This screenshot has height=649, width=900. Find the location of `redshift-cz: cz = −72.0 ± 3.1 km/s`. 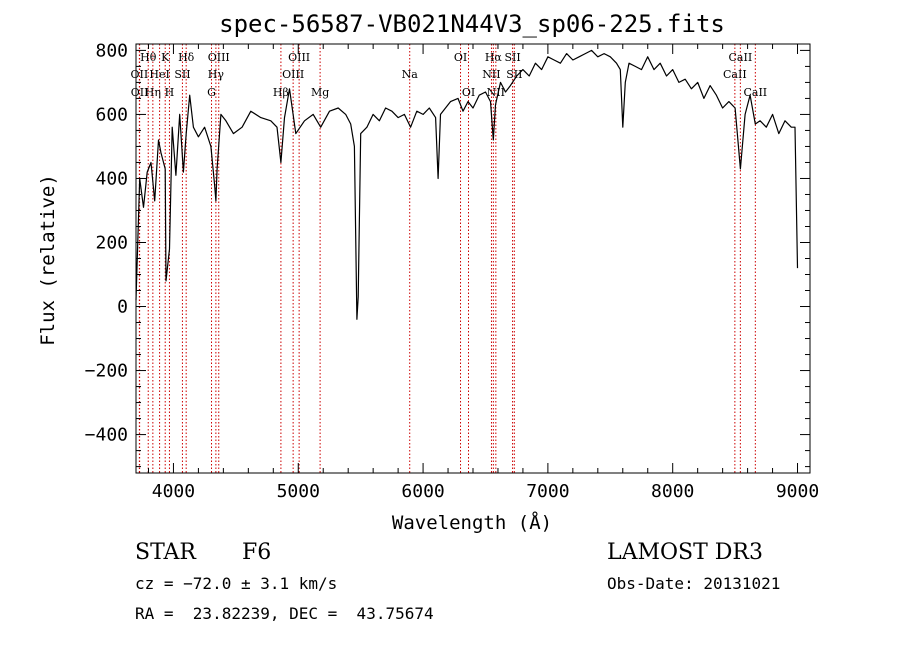

redshift-cz: cz = −72.0 ± 3.1 km/s is located at coordinates (236, 583).